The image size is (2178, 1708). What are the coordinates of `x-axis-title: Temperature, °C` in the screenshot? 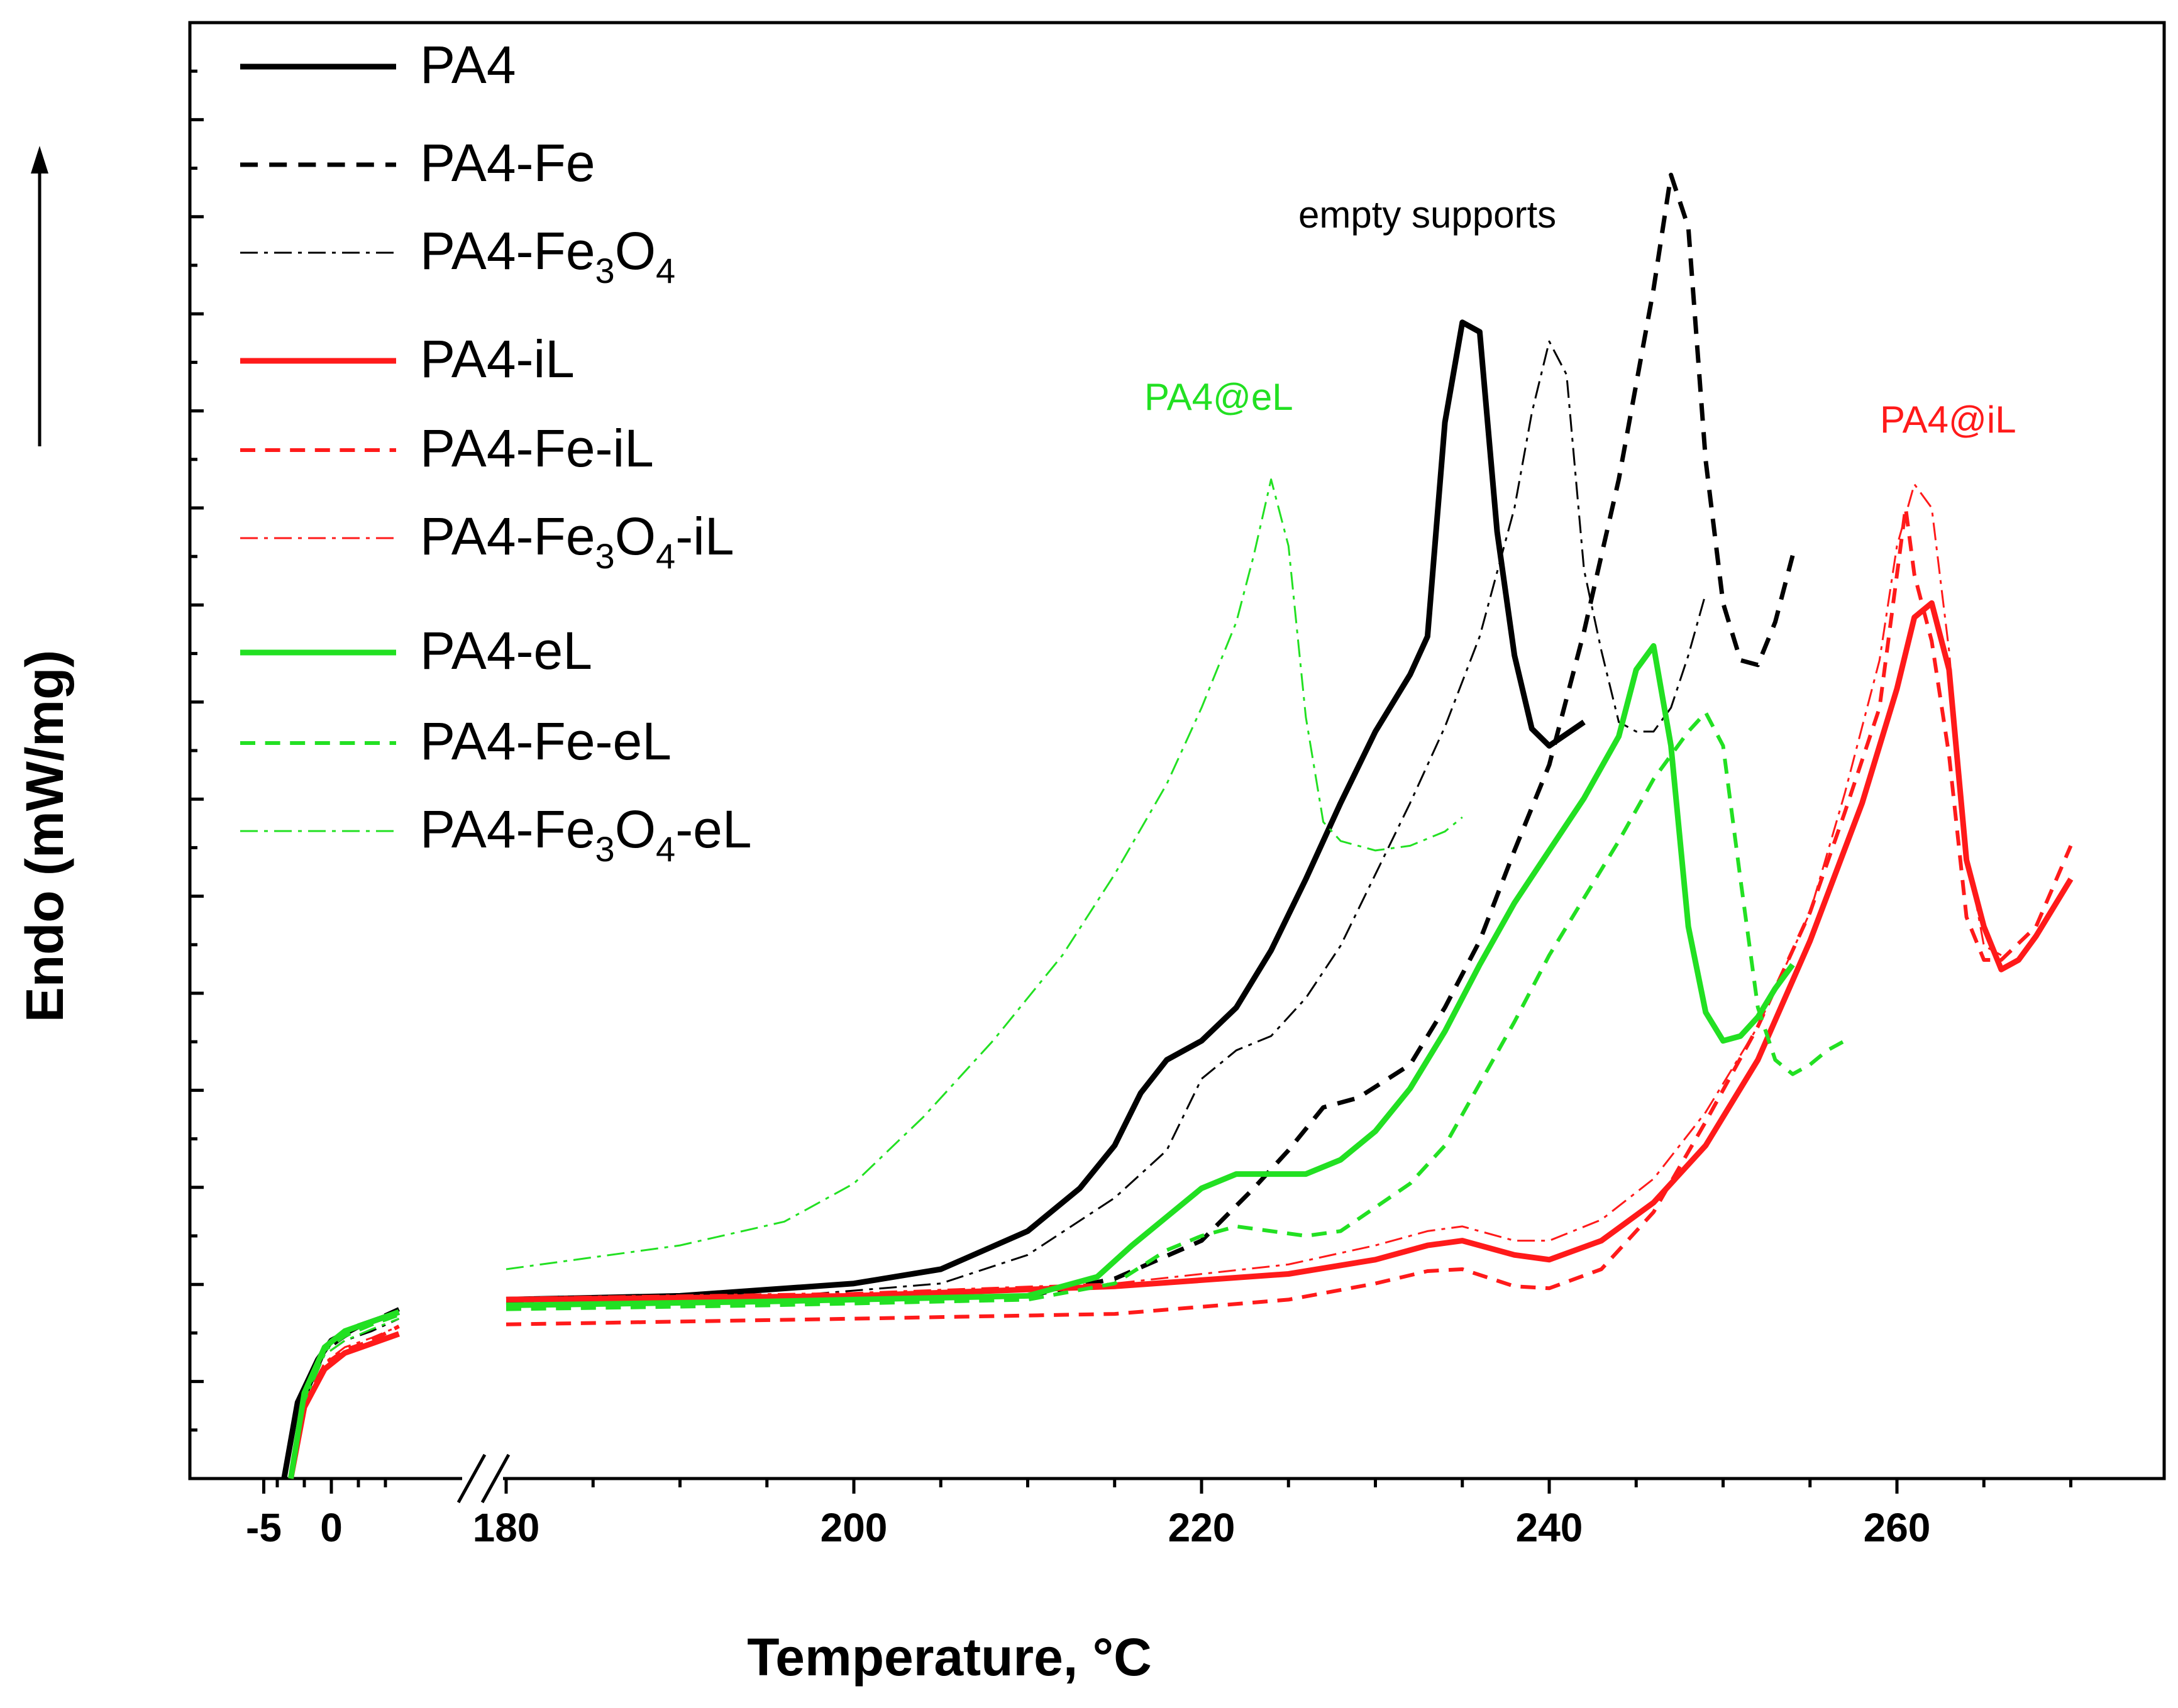 It's located at (949, 1658).